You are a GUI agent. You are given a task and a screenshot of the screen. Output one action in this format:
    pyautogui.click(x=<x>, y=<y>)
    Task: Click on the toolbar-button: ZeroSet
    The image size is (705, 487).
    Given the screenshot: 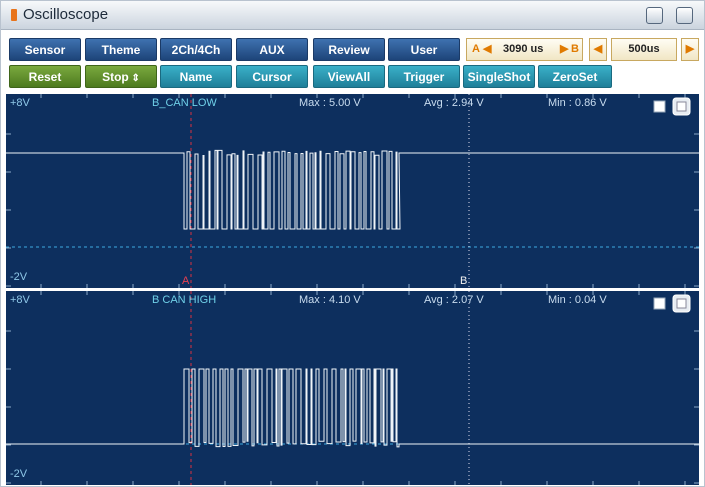 What is the action you would take?
    pyautogui.click(x=575, y=76)
    